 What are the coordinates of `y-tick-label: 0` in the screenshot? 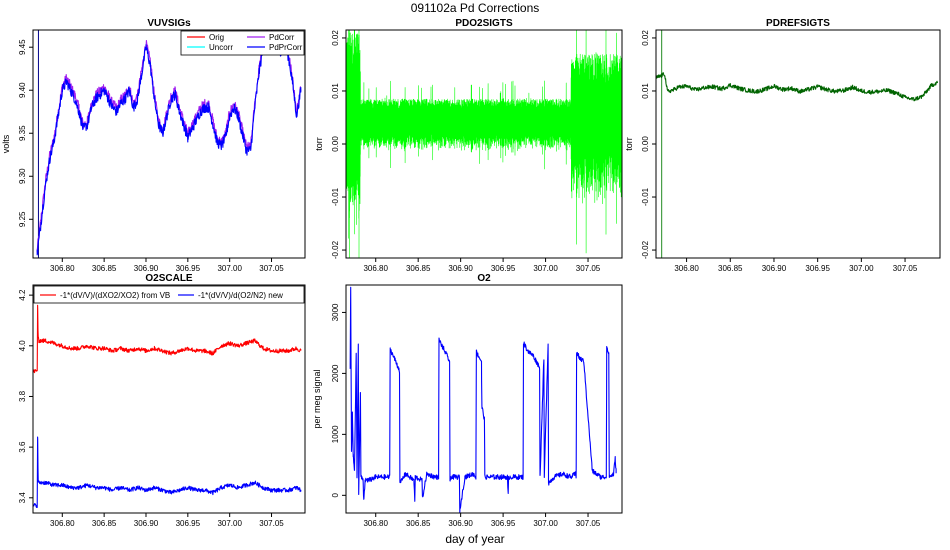 It's located at (335, 495).